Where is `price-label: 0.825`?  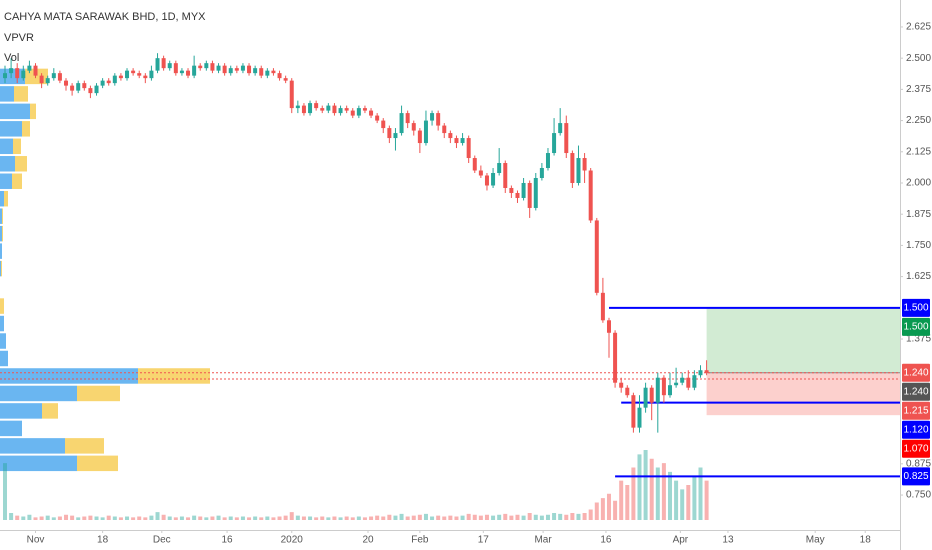 price-label: 0.825 is located at coordinates (915, 476).